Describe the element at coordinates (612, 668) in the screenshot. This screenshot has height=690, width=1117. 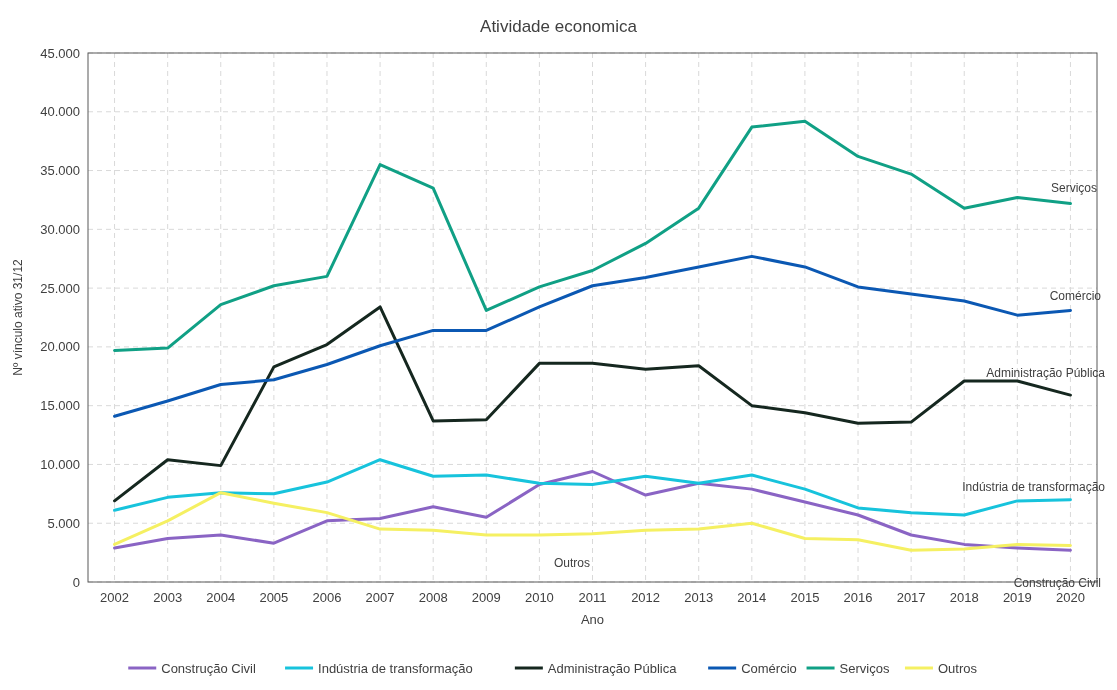
I see `legend-label: Administração Pública` at that location.